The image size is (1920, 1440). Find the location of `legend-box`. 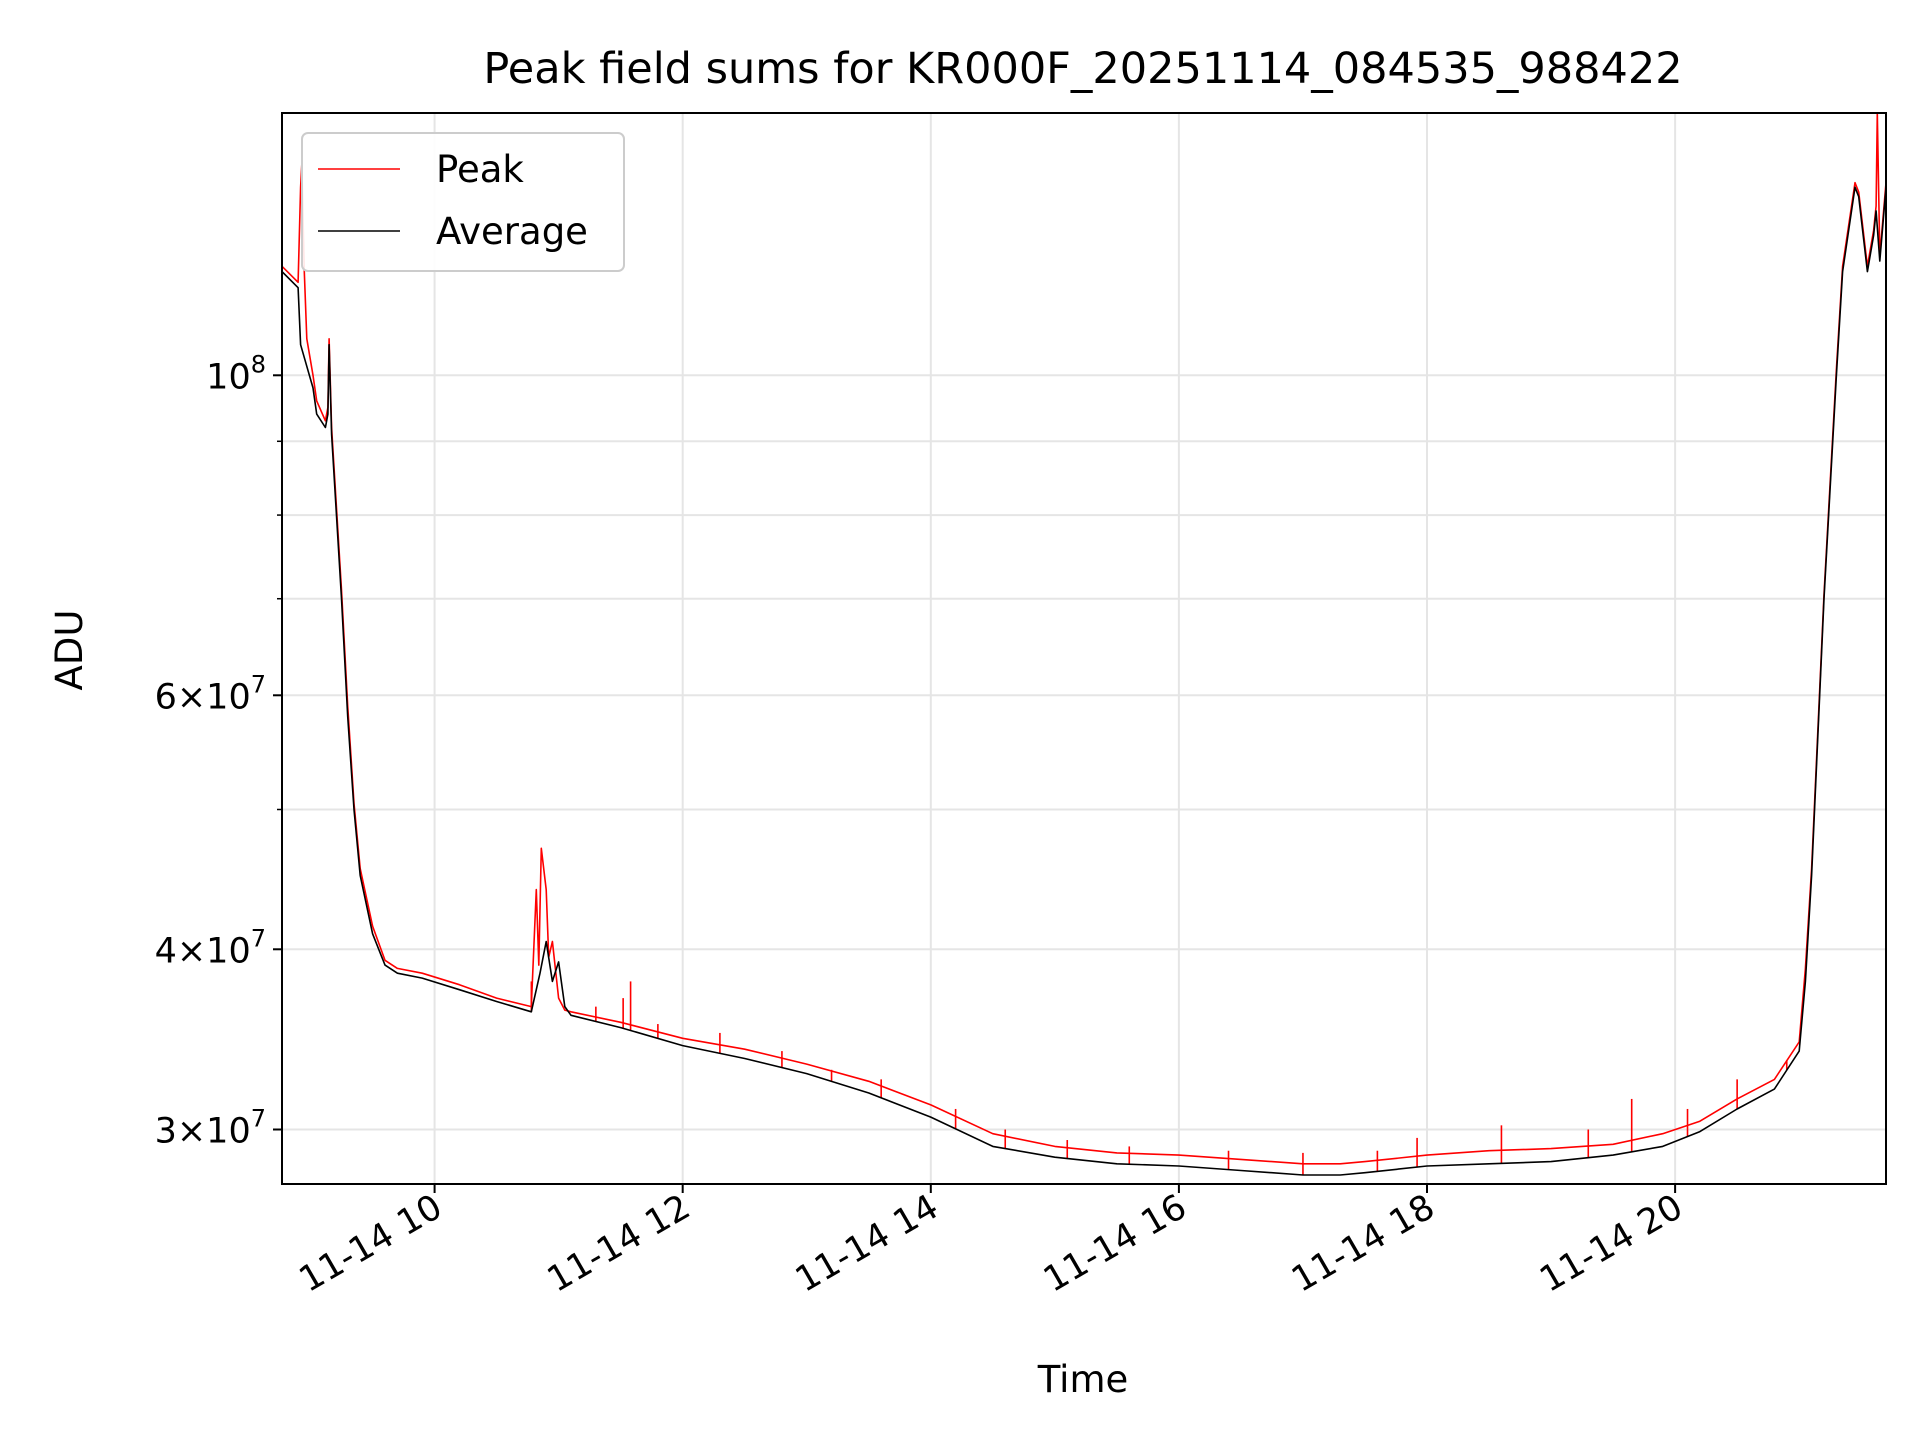

legend-box is located at coordinates (463, 202).